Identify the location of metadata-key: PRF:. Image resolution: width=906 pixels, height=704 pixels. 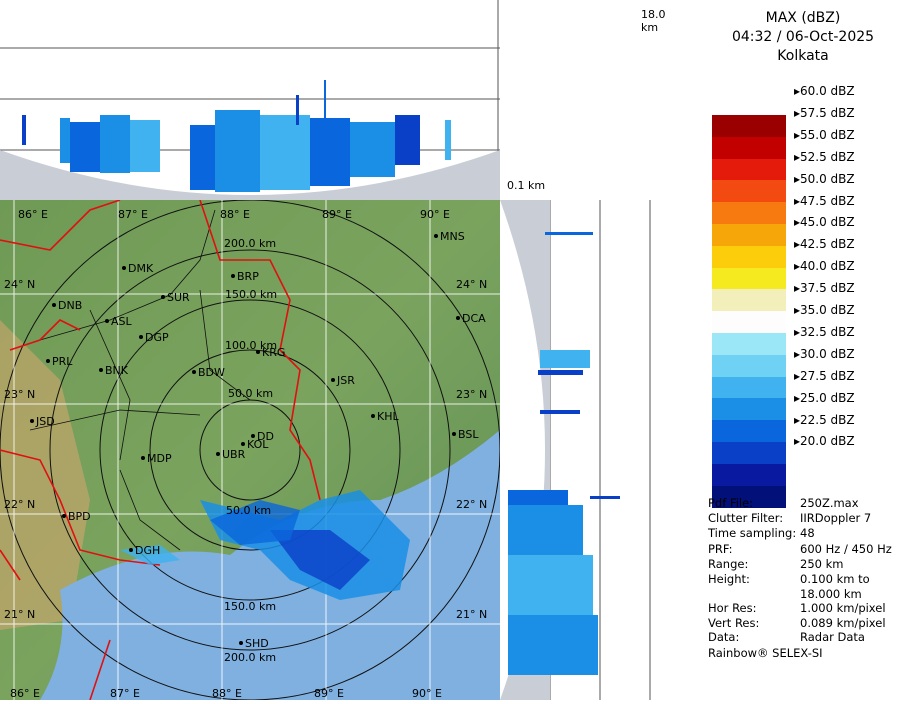
(720, 549).